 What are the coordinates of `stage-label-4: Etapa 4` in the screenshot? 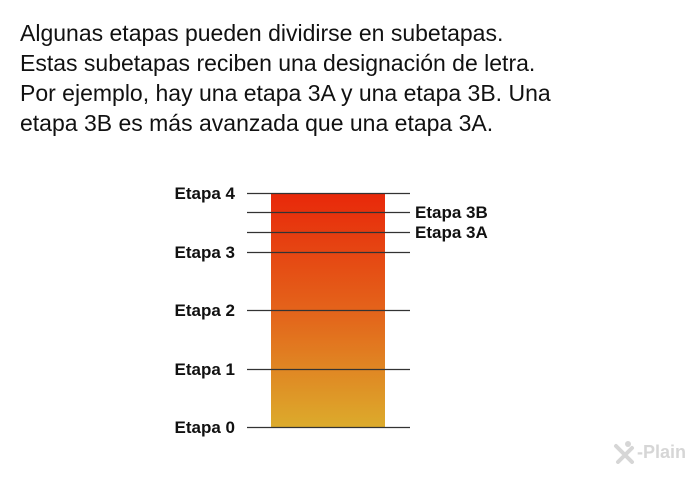 It's located at (204, 193).